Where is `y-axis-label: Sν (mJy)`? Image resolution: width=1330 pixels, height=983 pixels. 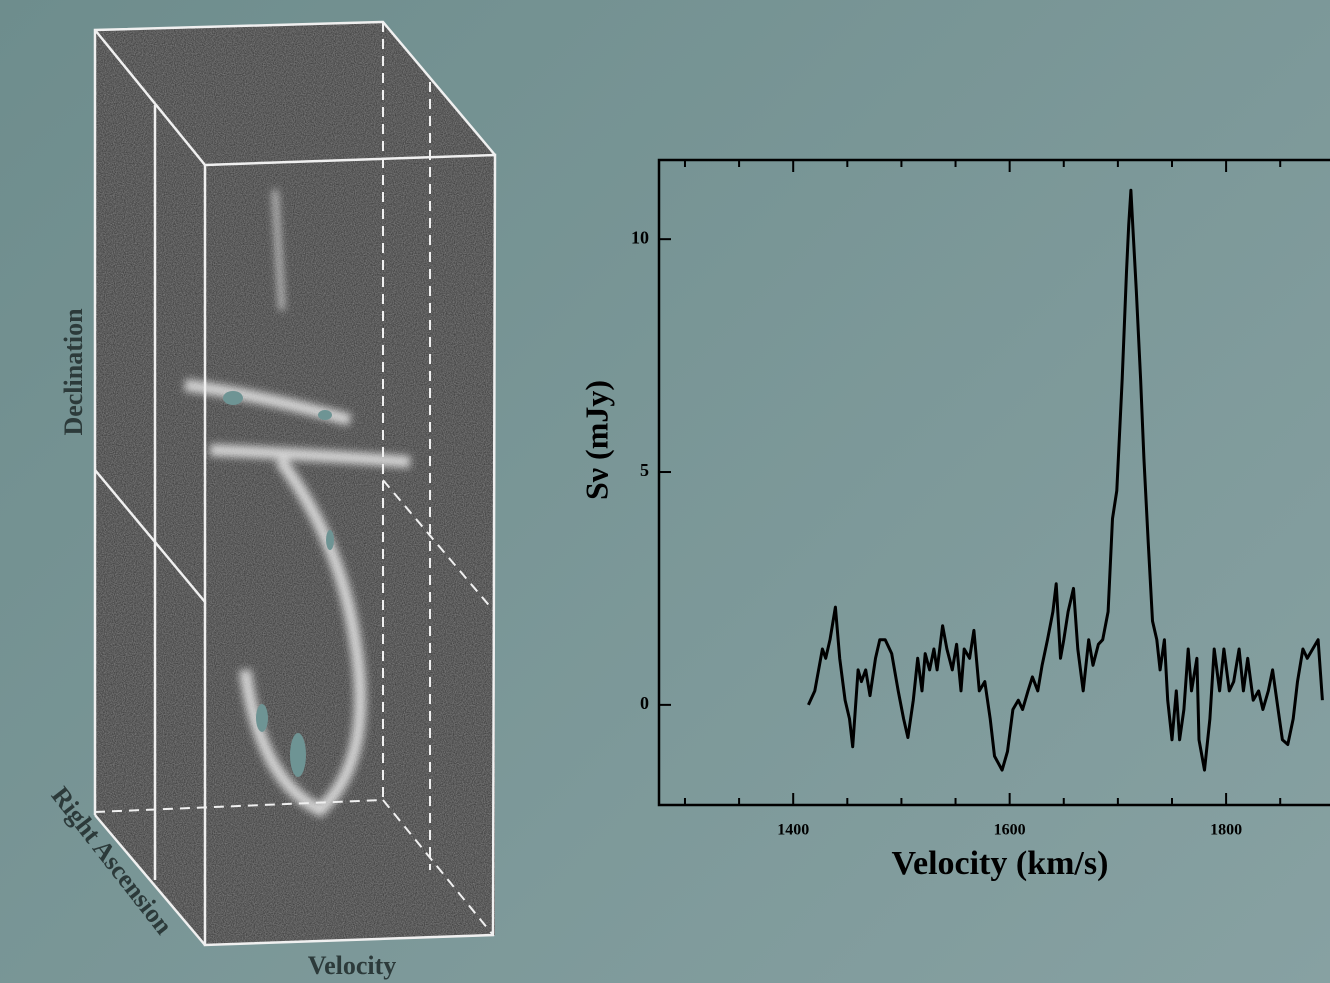 y-axis-label: Sν (mJy) is located at coordinates (596, 440).